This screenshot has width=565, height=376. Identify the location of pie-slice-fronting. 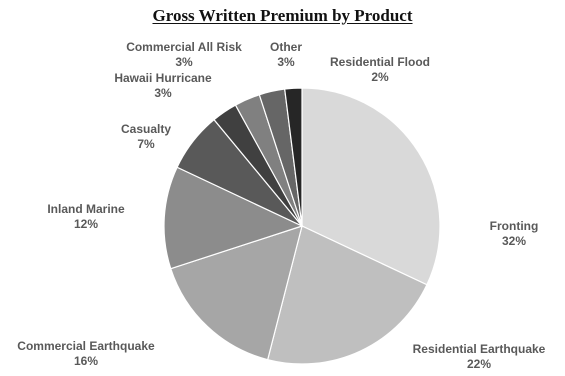
(371, 186).